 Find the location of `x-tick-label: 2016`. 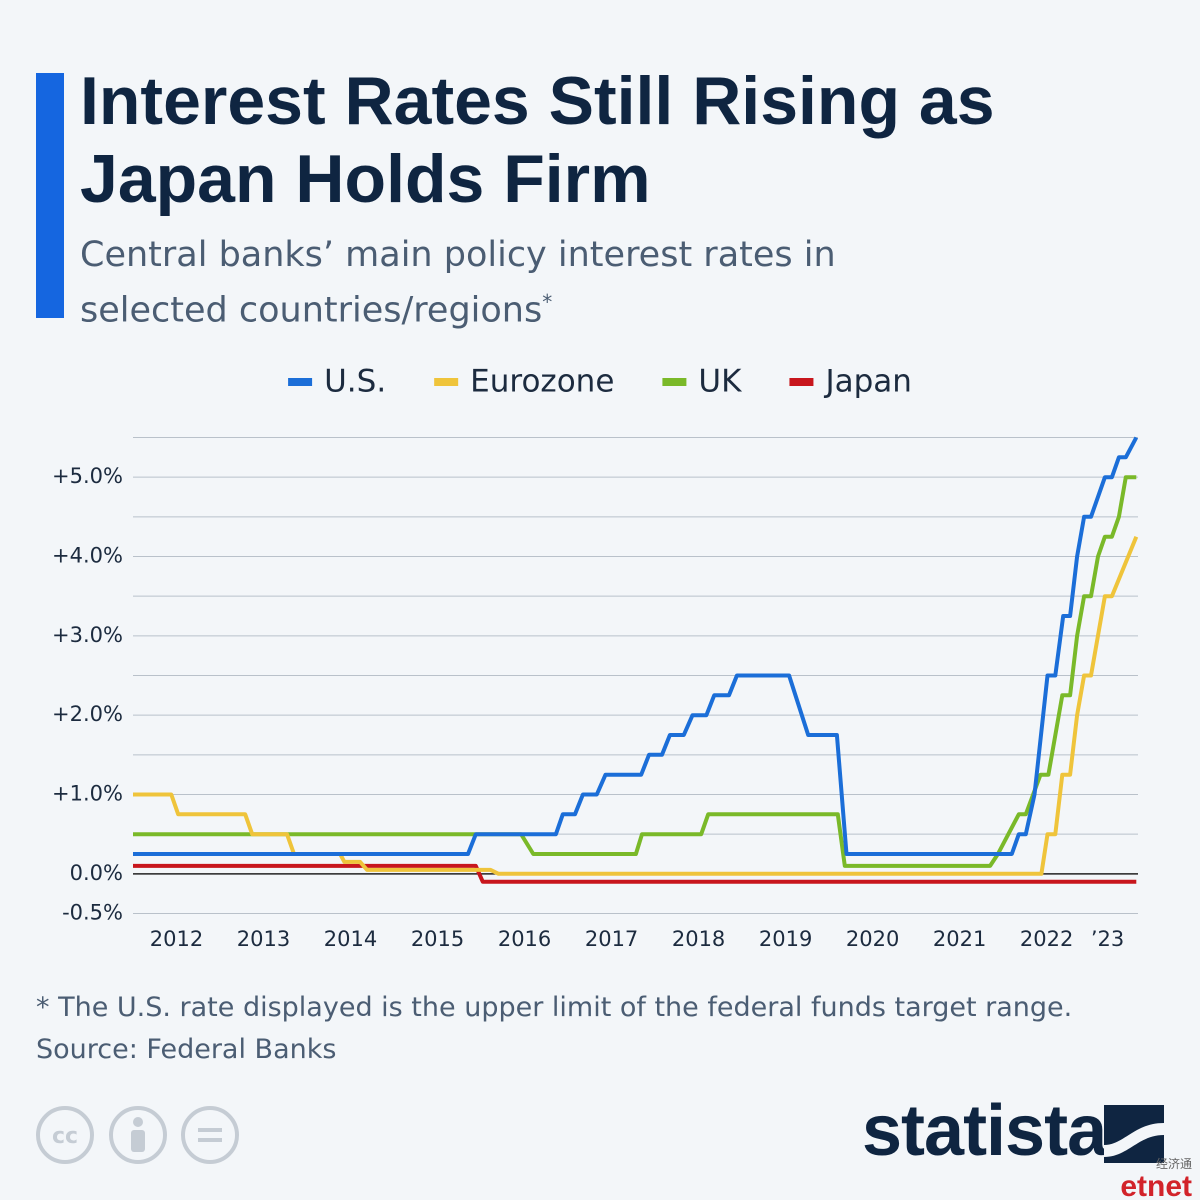

x-tick-label: 2016 is located at coordinates (524, 939).